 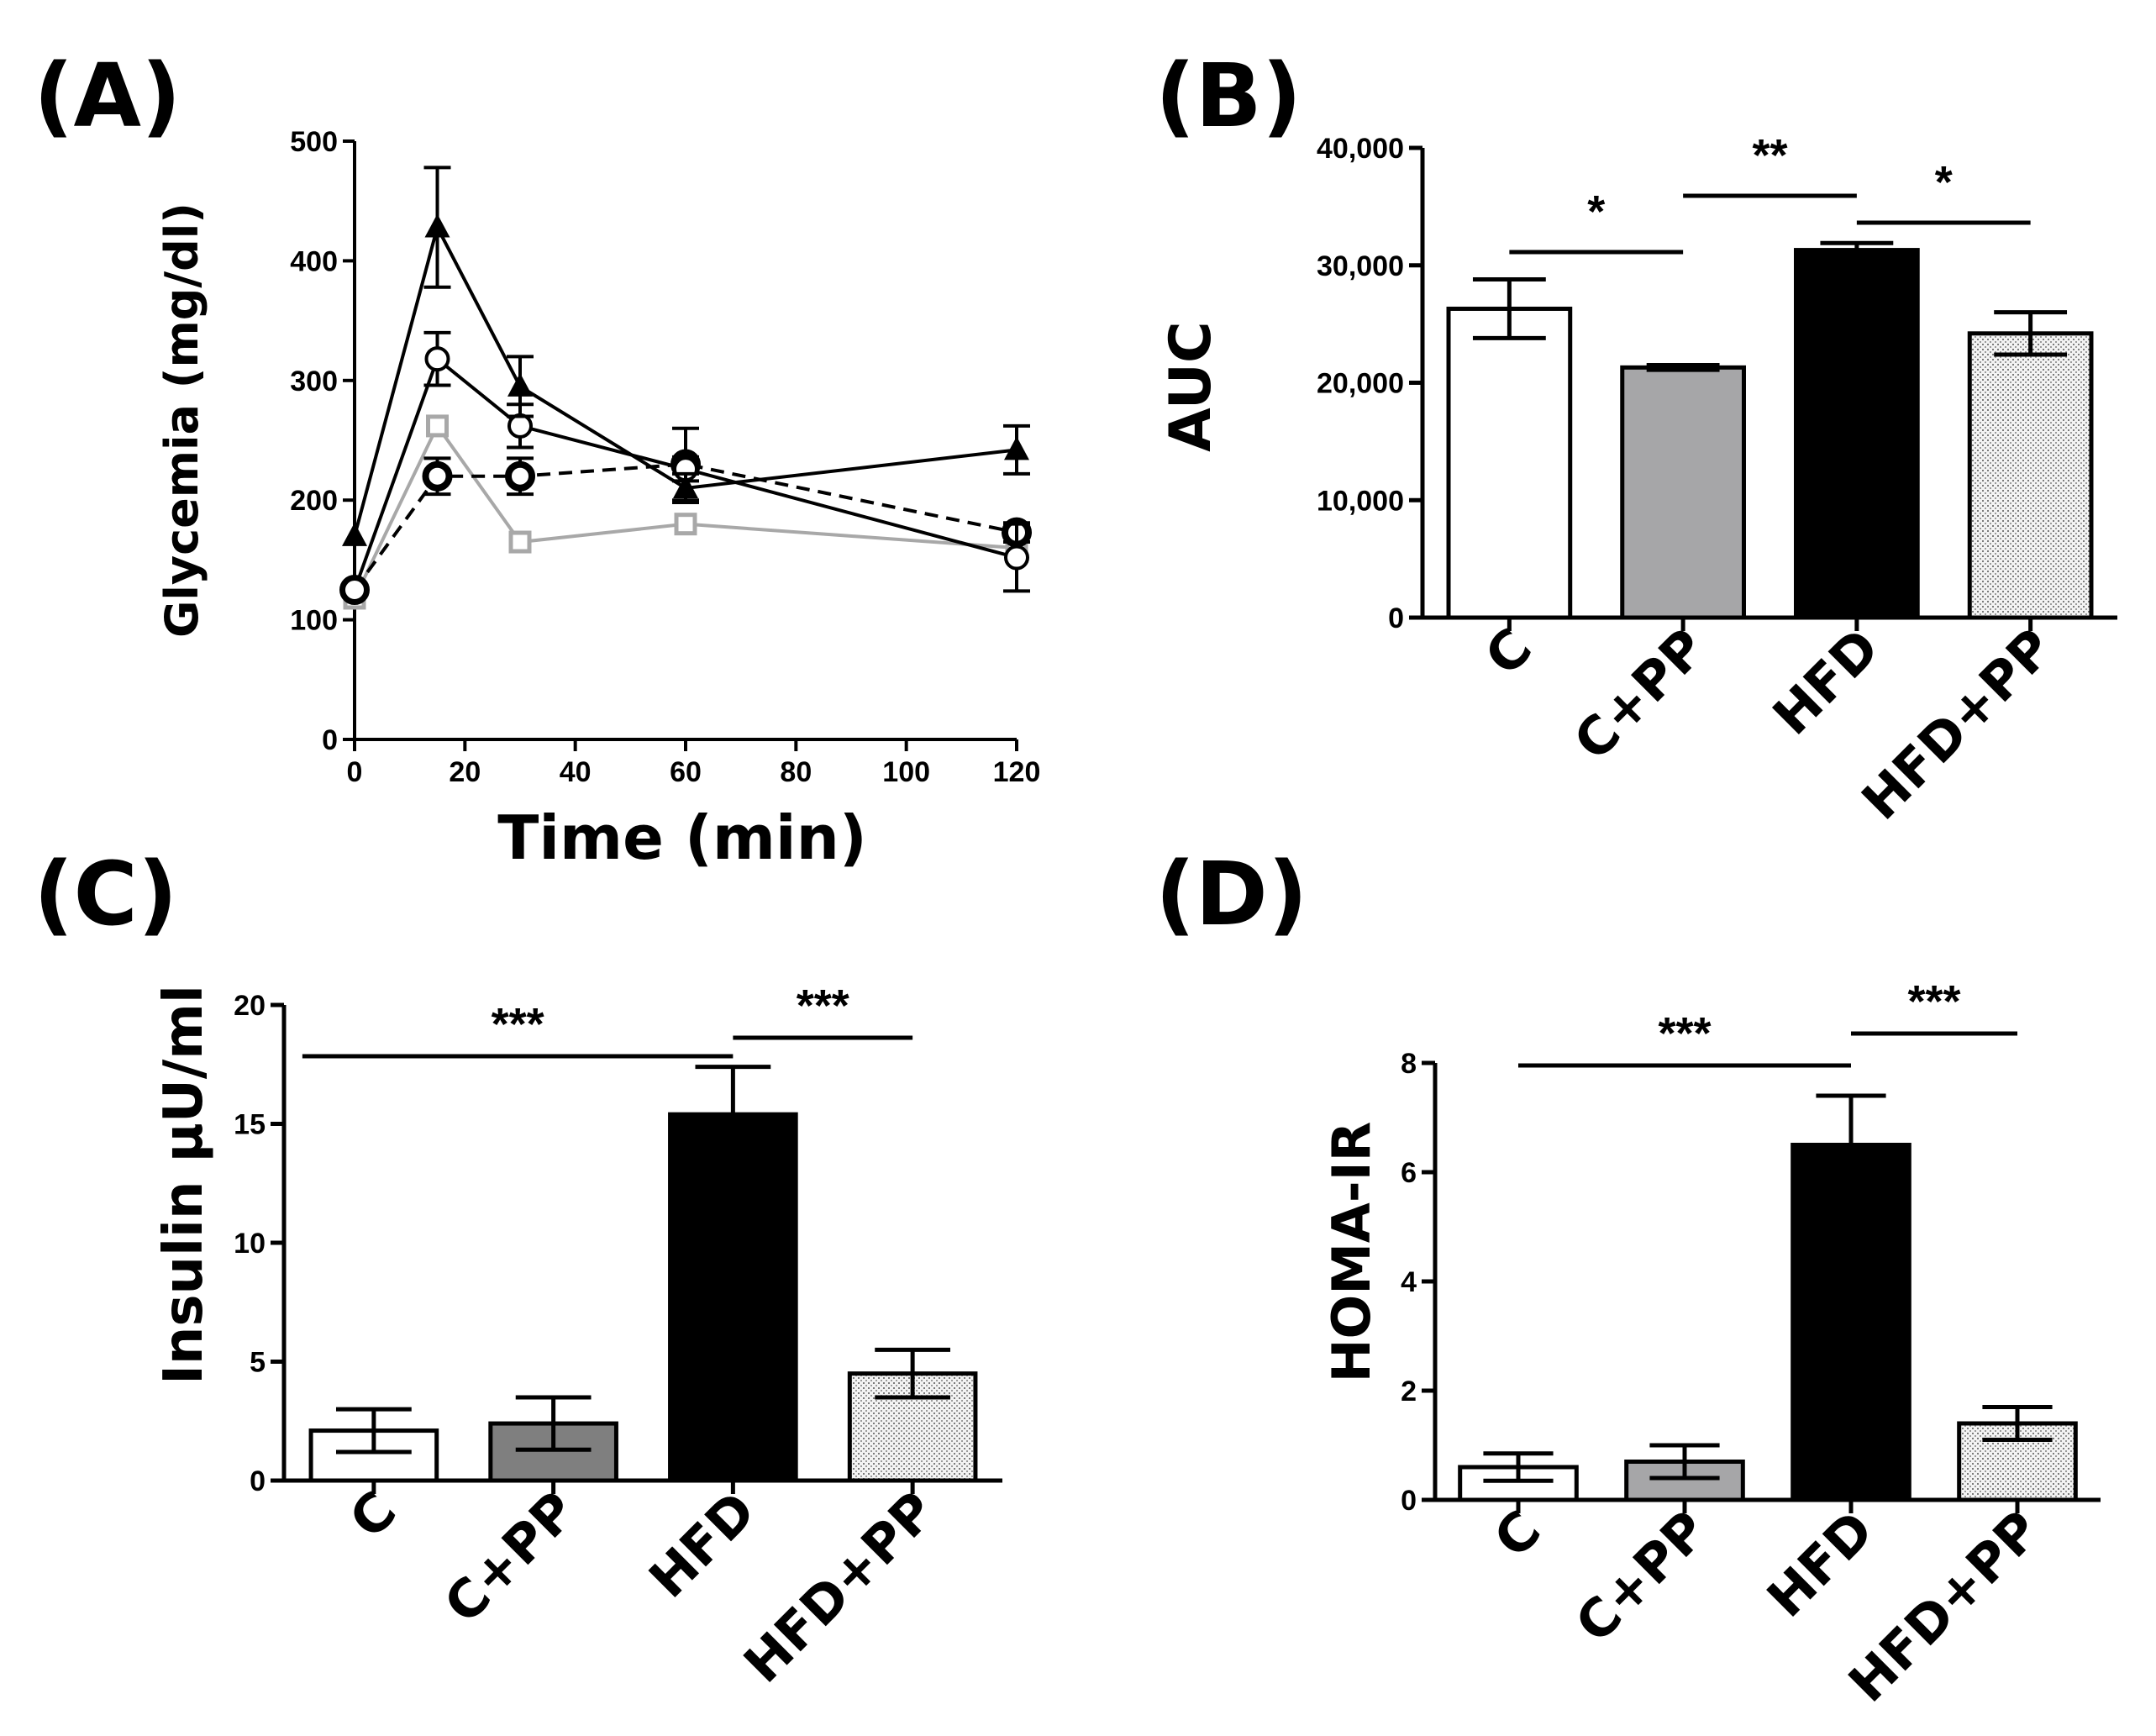 I want to click on a-y-tick-label: 0, so click(x=330, y=740).